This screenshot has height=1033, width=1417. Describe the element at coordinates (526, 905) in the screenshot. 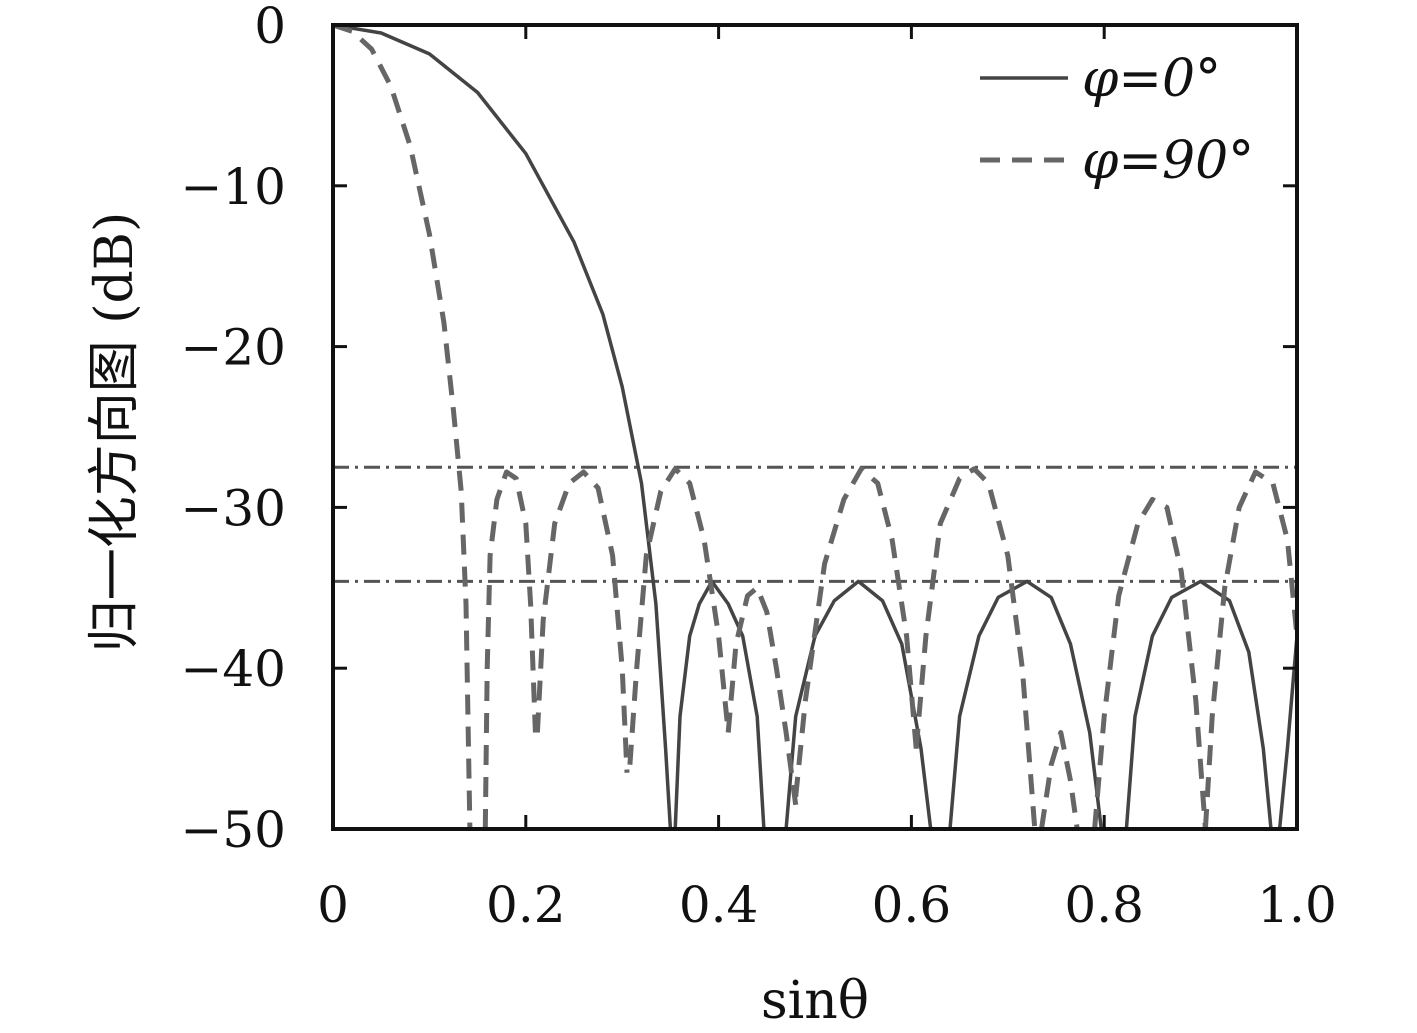

I see `x-tick-label: 0.2` at that location.